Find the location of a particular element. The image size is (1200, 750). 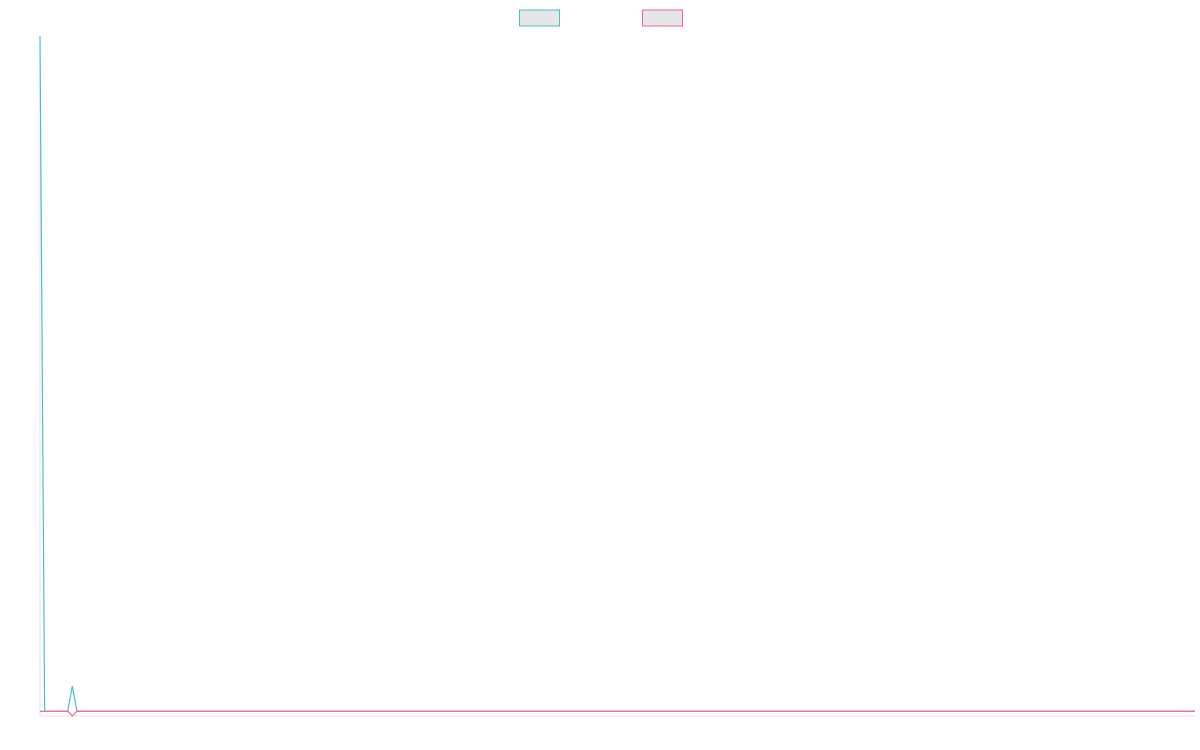

series-line is located at coordinates (617, 713).